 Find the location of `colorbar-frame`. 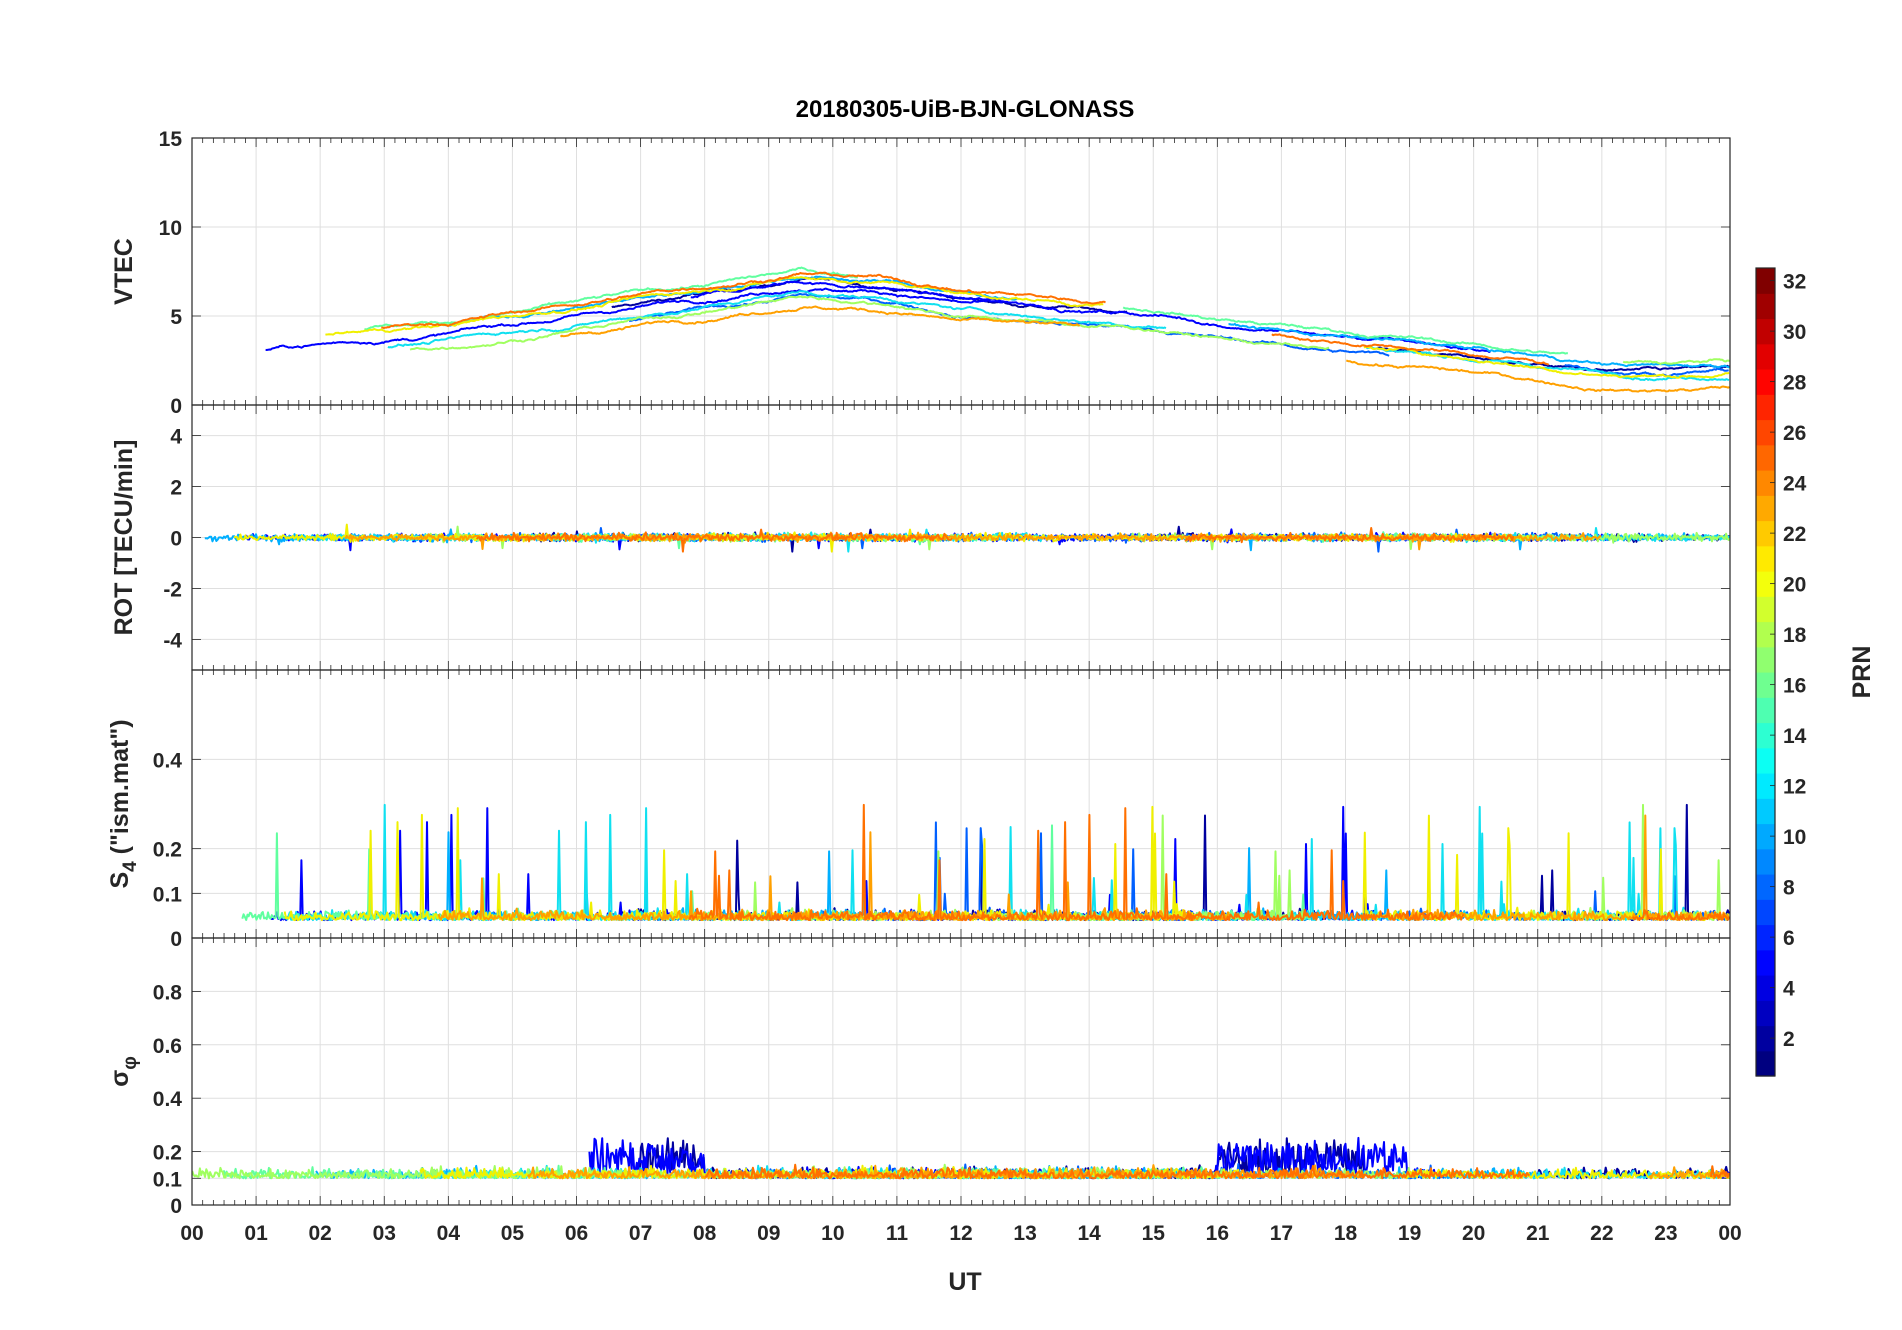

colorbar-frame is located at coordinates (1765, 672).